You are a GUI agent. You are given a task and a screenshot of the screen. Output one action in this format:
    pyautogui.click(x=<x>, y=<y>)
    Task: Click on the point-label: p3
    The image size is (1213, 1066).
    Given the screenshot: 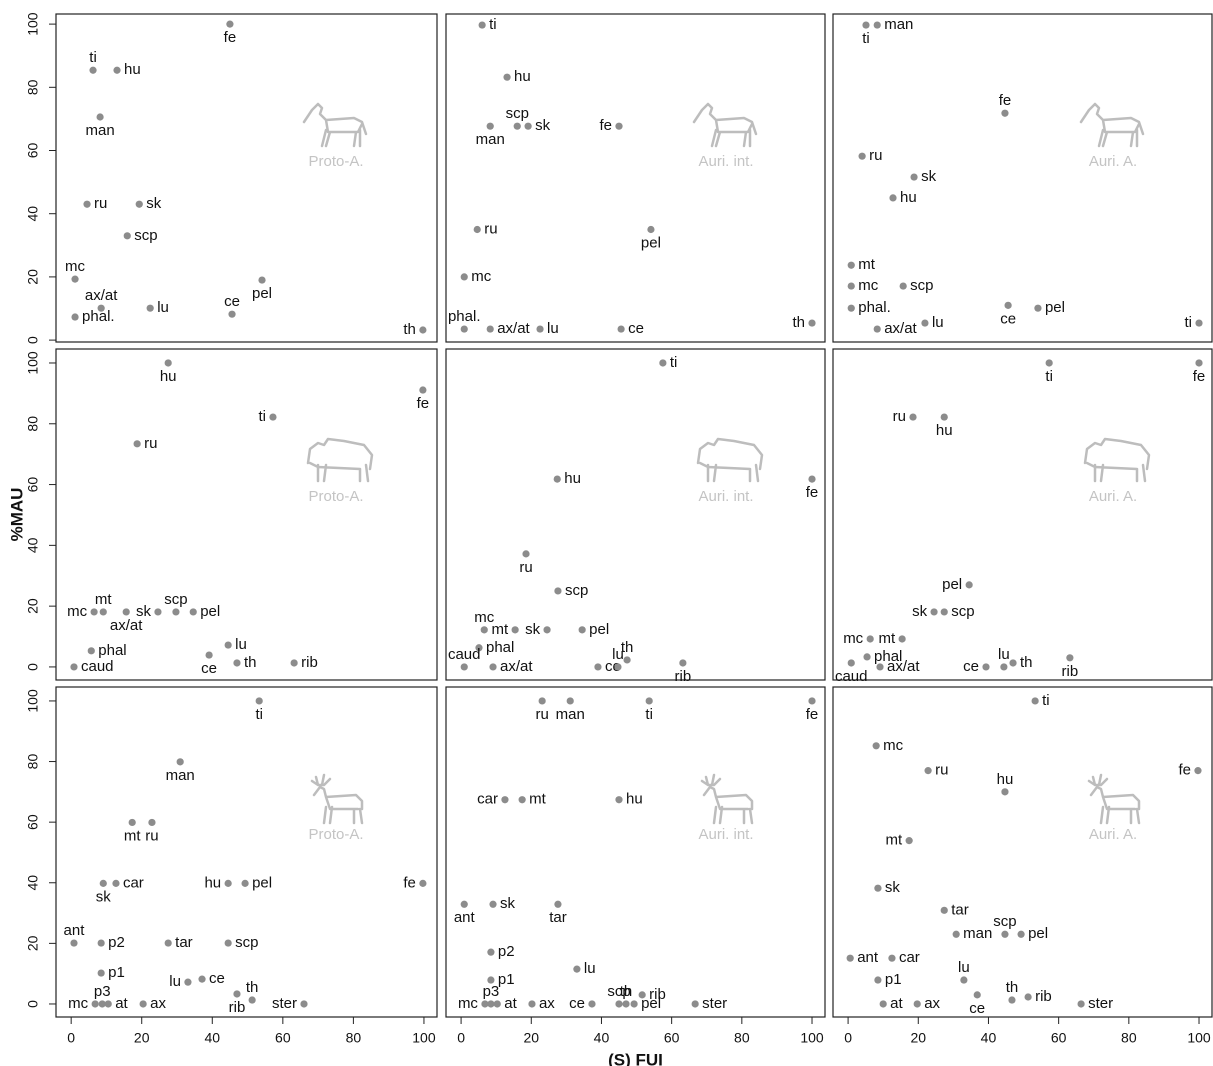 What is the action you would take?
    pyautogui.click(x=491, y=991)
    